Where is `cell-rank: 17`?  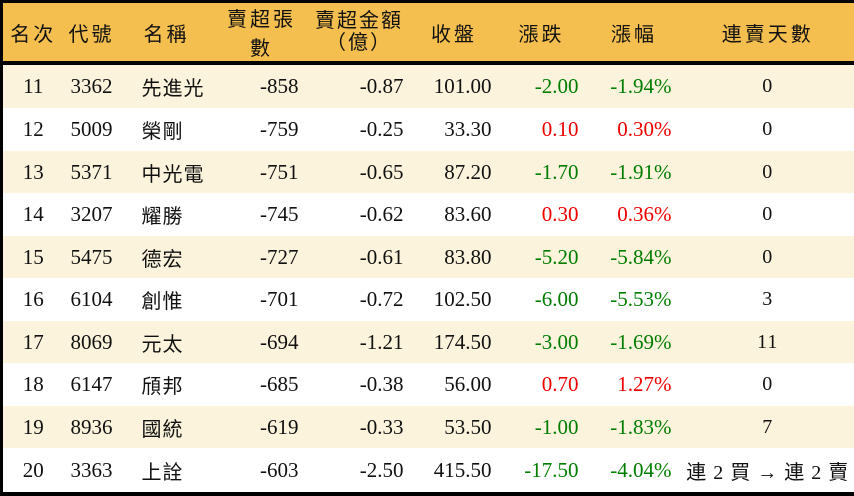 cell-rank: 17 is located at coordinates (33, 341).